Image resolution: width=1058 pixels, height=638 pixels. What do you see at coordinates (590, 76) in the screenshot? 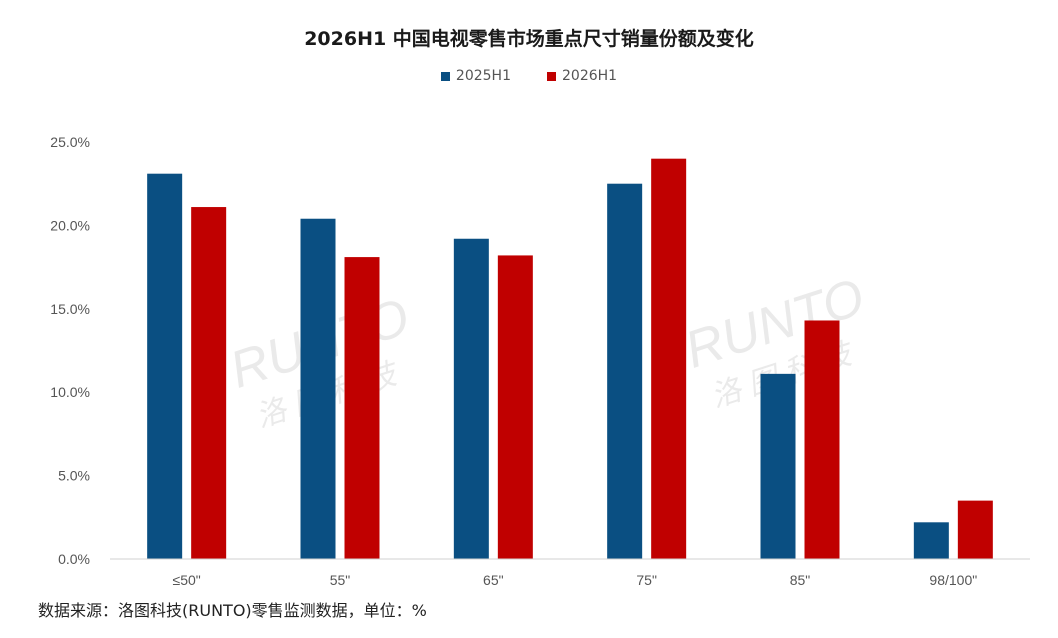
I see `legend-label-2026h1: 2026H1` at bounding box center [590, 76].